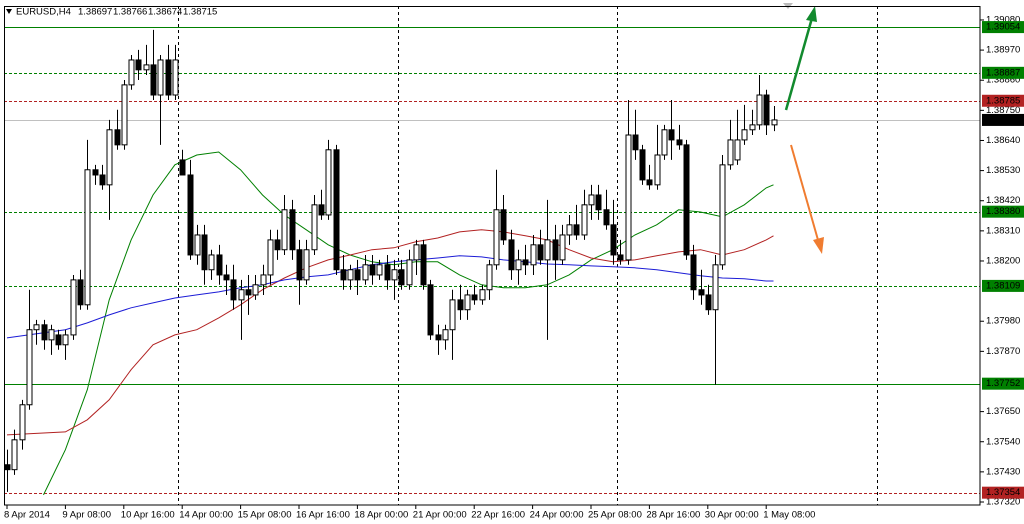 The width and height of the screenshot is (1024, 524). What do you see at coordinates (440, 515) in the screenshot?
I see `x-tick-label: 21 Apr 00:00` at bounding box center [440, 515].